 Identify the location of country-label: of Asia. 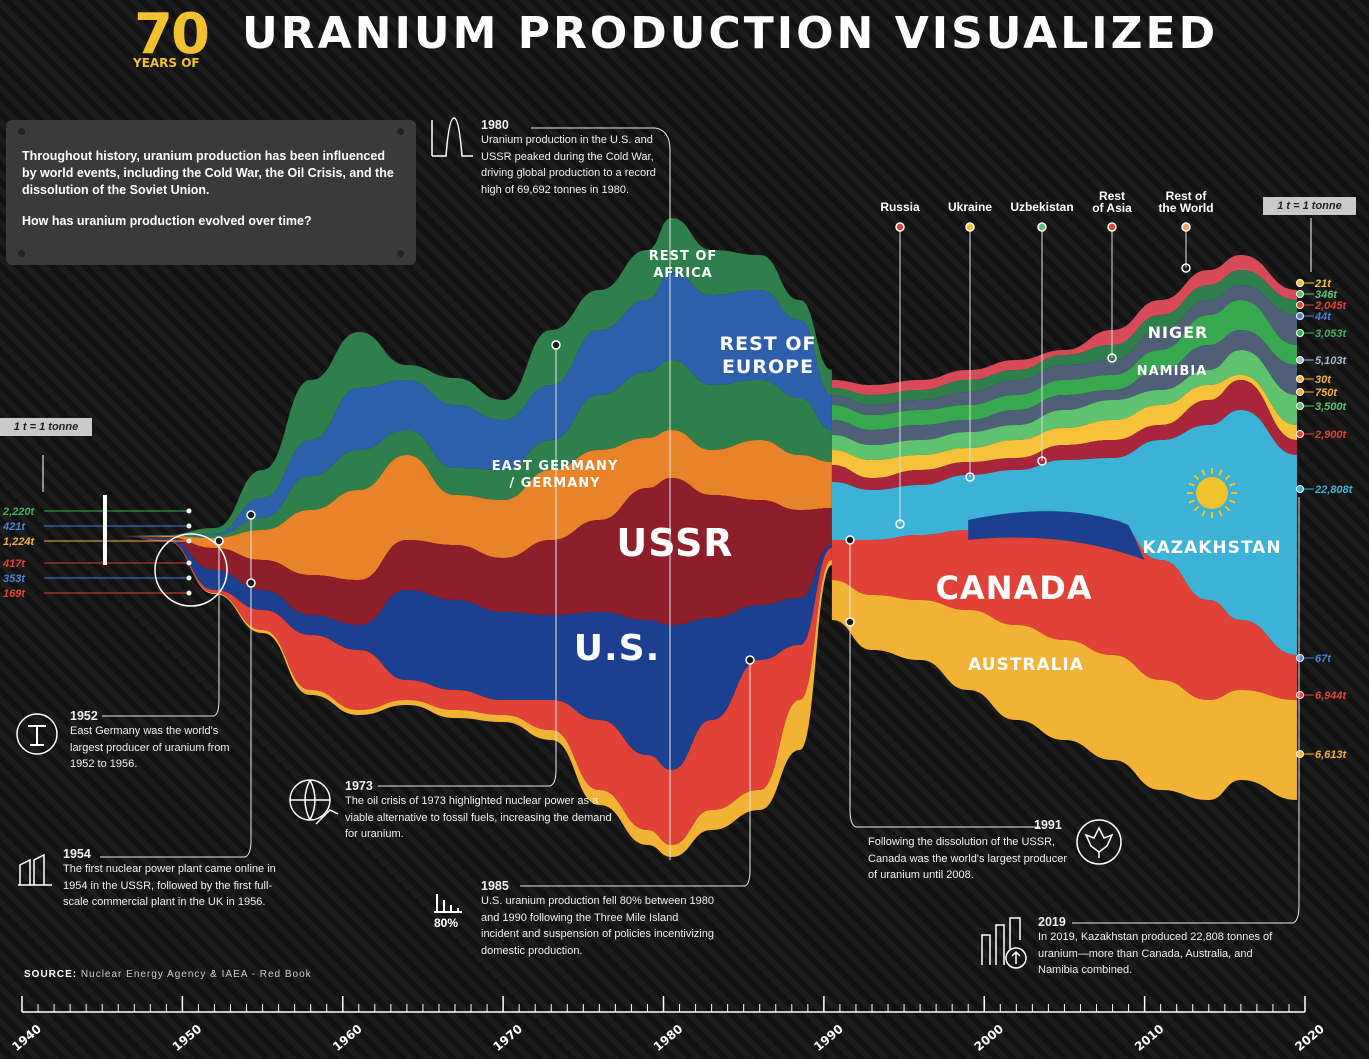
(1112, 208).